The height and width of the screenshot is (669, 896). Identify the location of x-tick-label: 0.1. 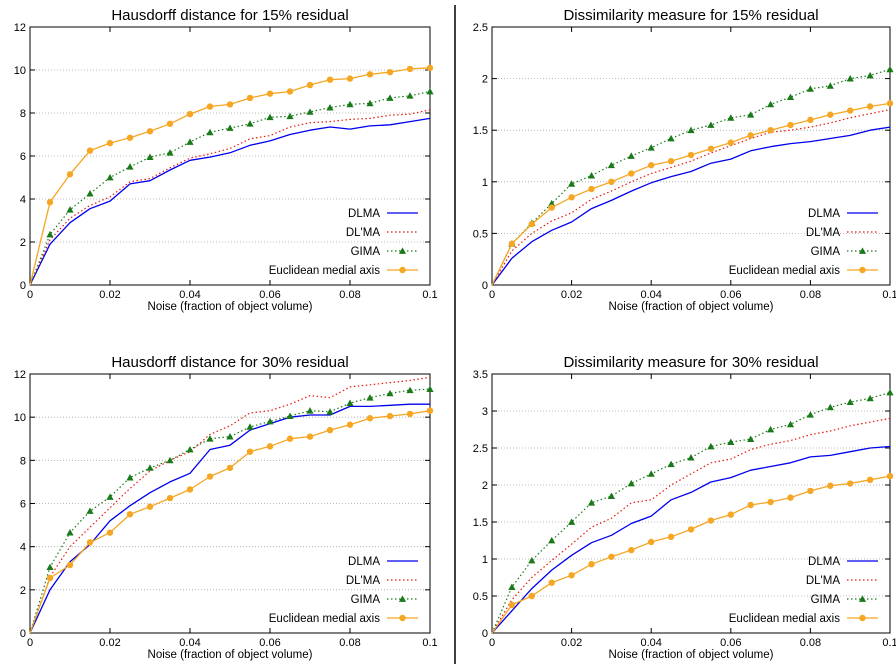
(429, 295).